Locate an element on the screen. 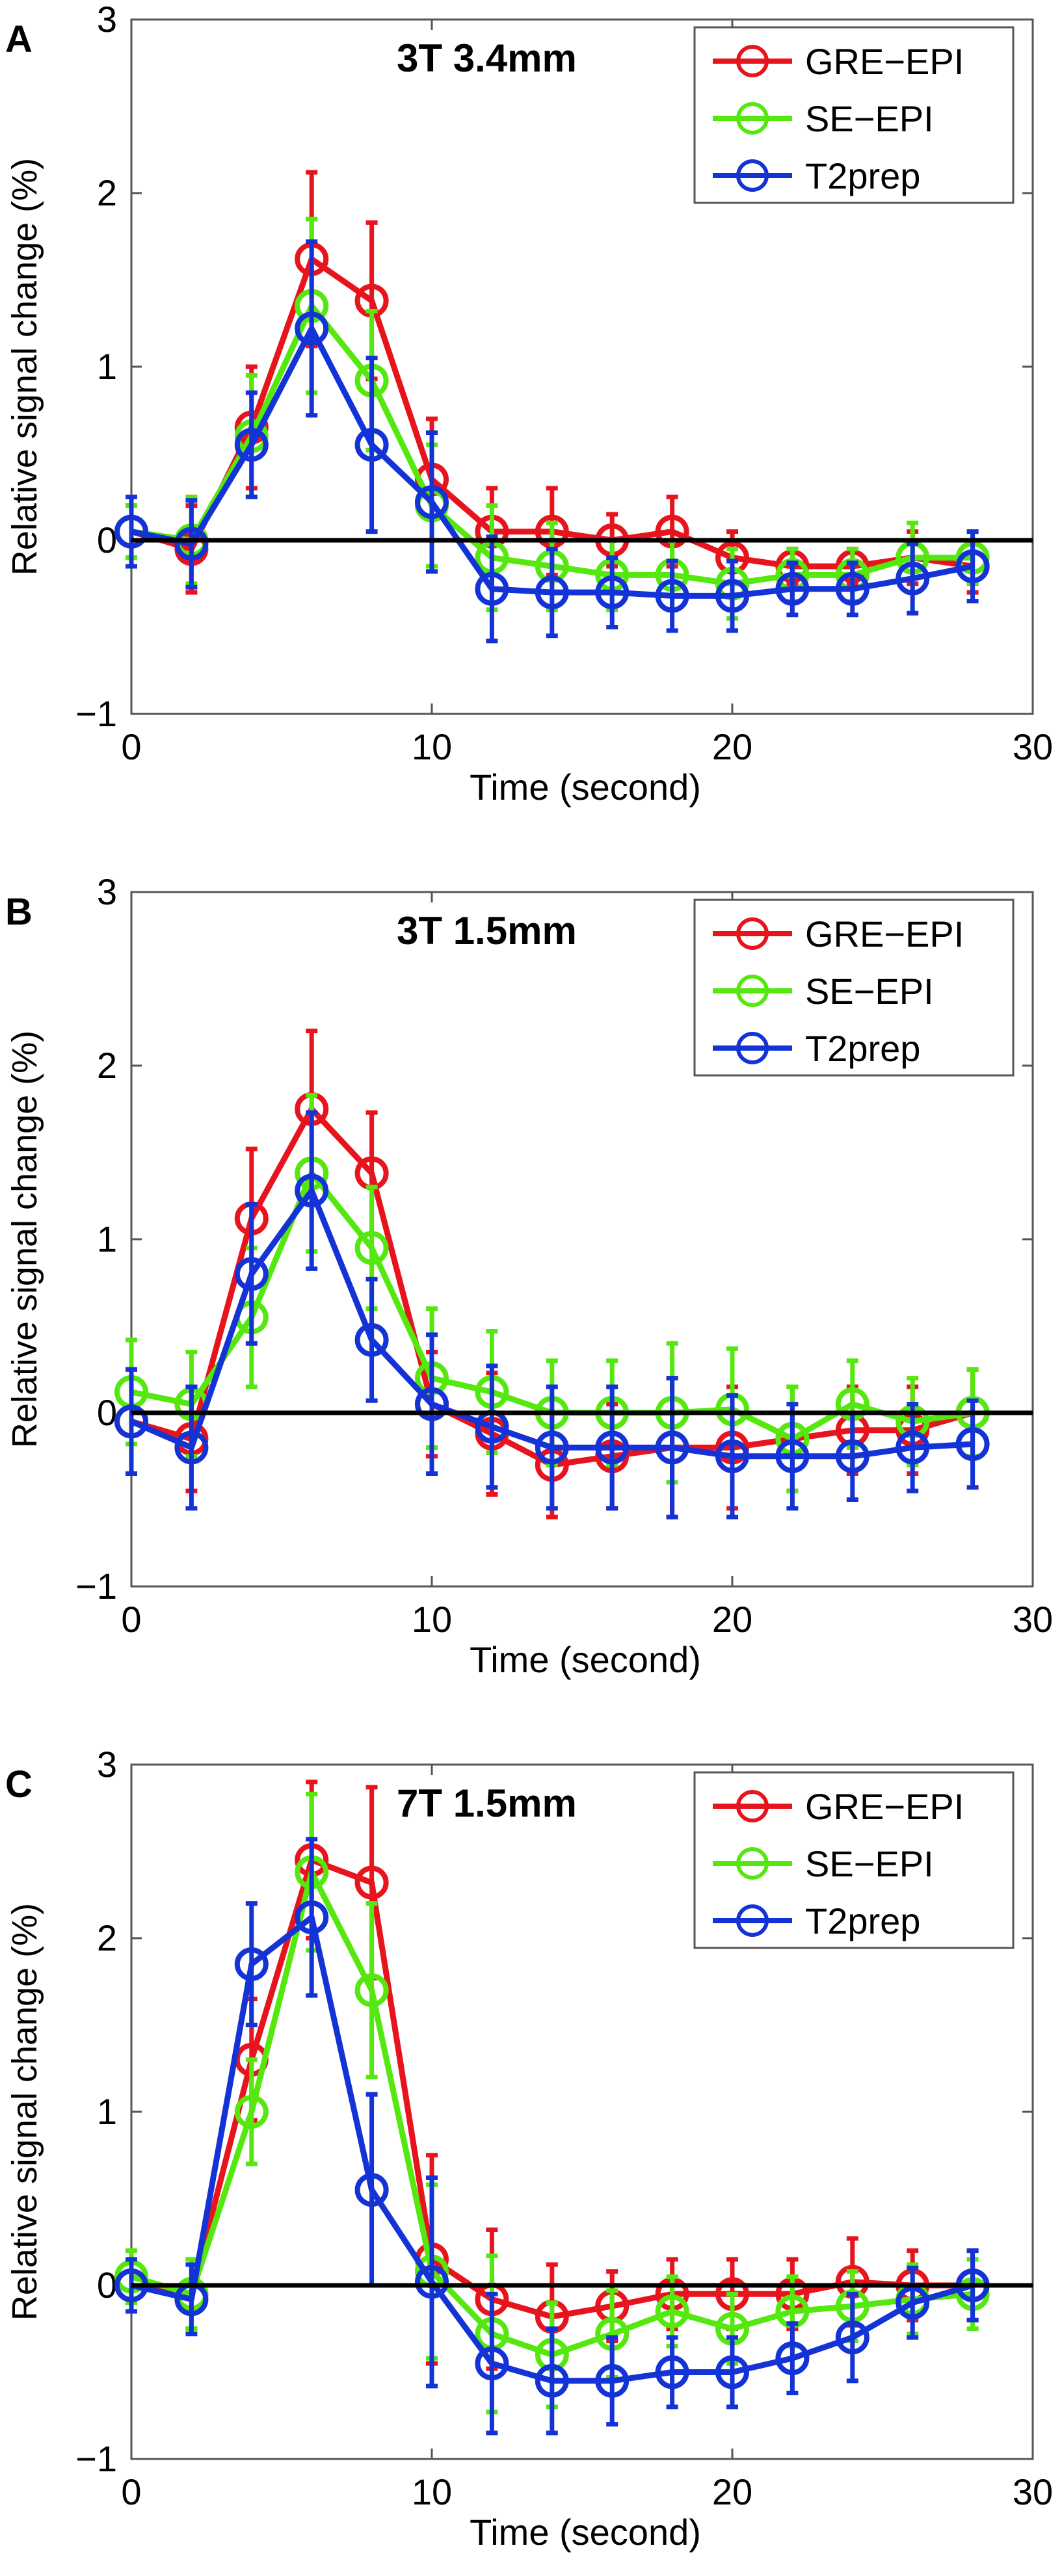 Image resolution: width=1062 pixels, height=2576 pixels. panel-label: A is located at coordinates (19, 39).